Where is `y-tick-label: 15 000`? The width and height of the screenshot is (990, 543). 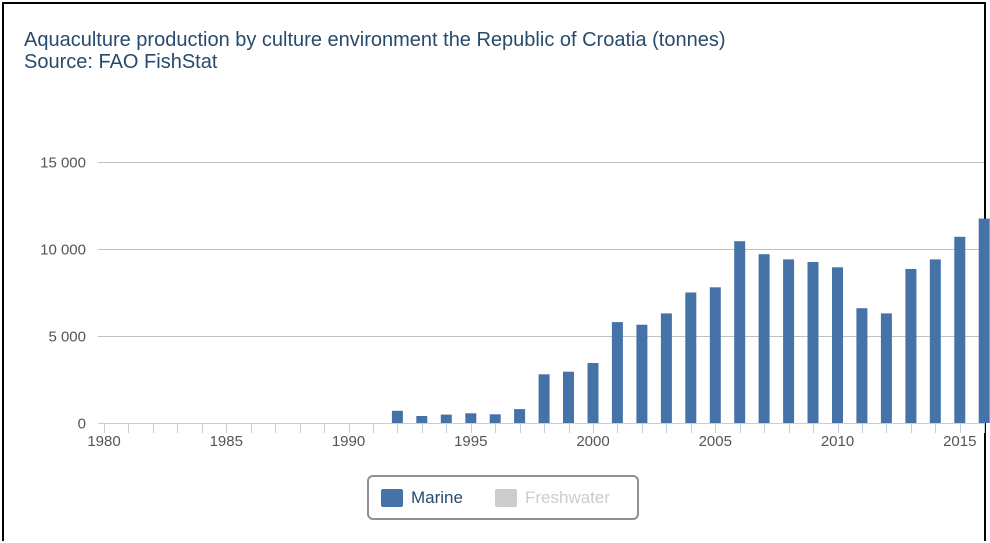
y-tick-label: 15 000 is located at coordinates (63, 163).